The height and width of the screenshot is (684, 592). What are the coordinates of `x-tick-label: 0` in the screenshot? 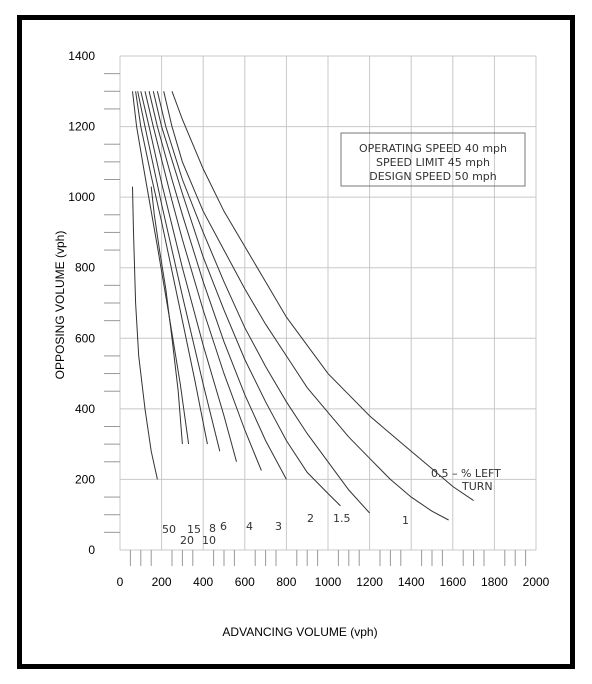 It's located at (120, 582).